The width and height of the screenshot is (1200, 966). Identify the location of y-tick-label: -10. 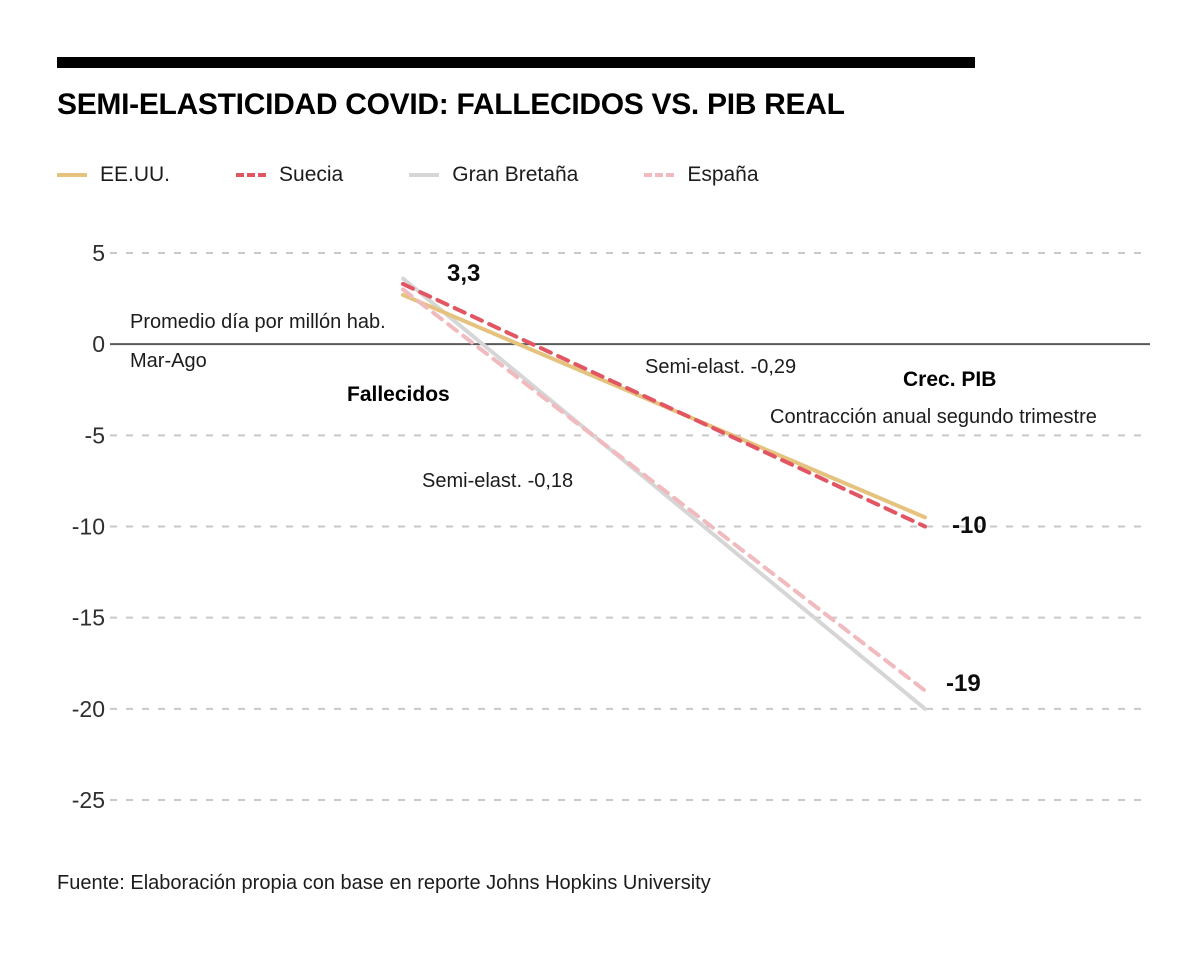
(88, 527).